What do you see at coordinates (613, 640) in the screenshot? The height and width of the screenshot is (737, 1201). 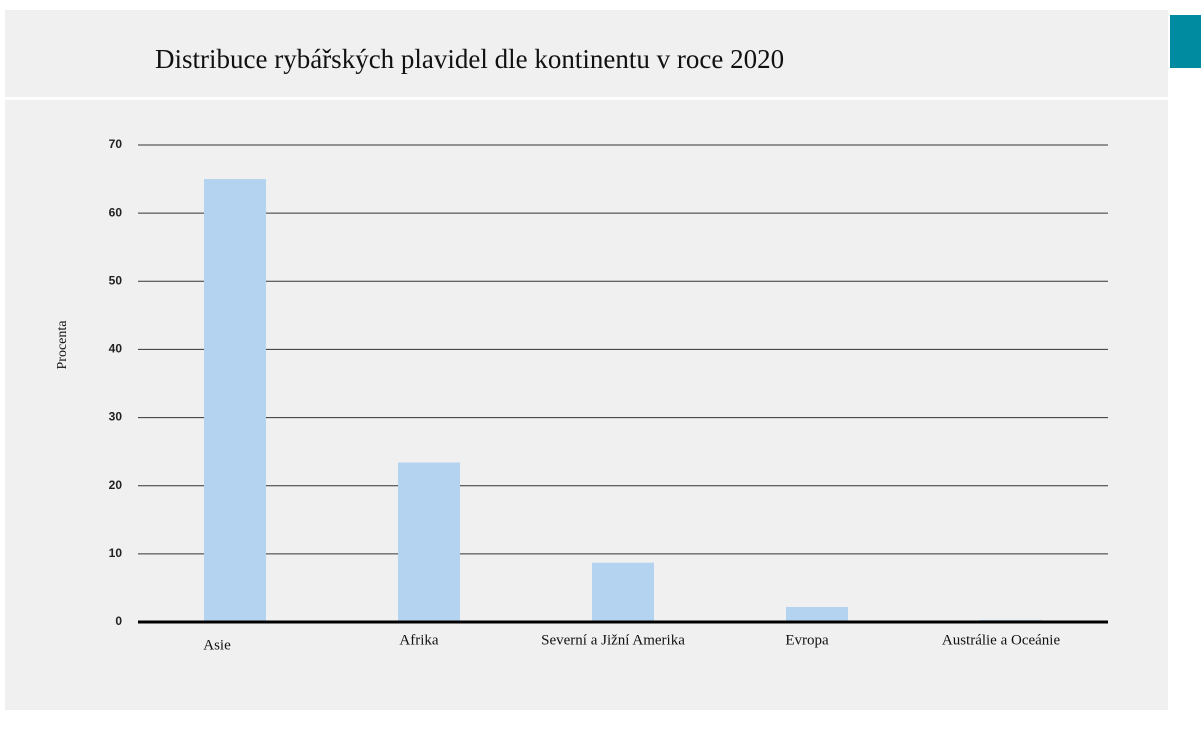 I see `x-tick-label: Severní a Jižní Amerika` at bounding box center [613, 640].